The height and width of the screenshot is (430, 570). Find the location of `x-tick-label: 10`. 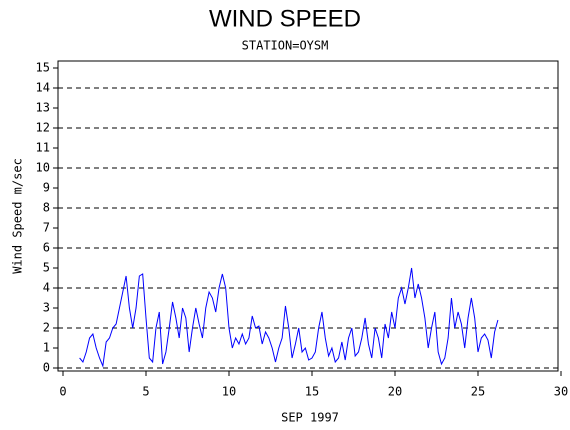

x-tick-label: 10 is located at coordinates (229, 392).